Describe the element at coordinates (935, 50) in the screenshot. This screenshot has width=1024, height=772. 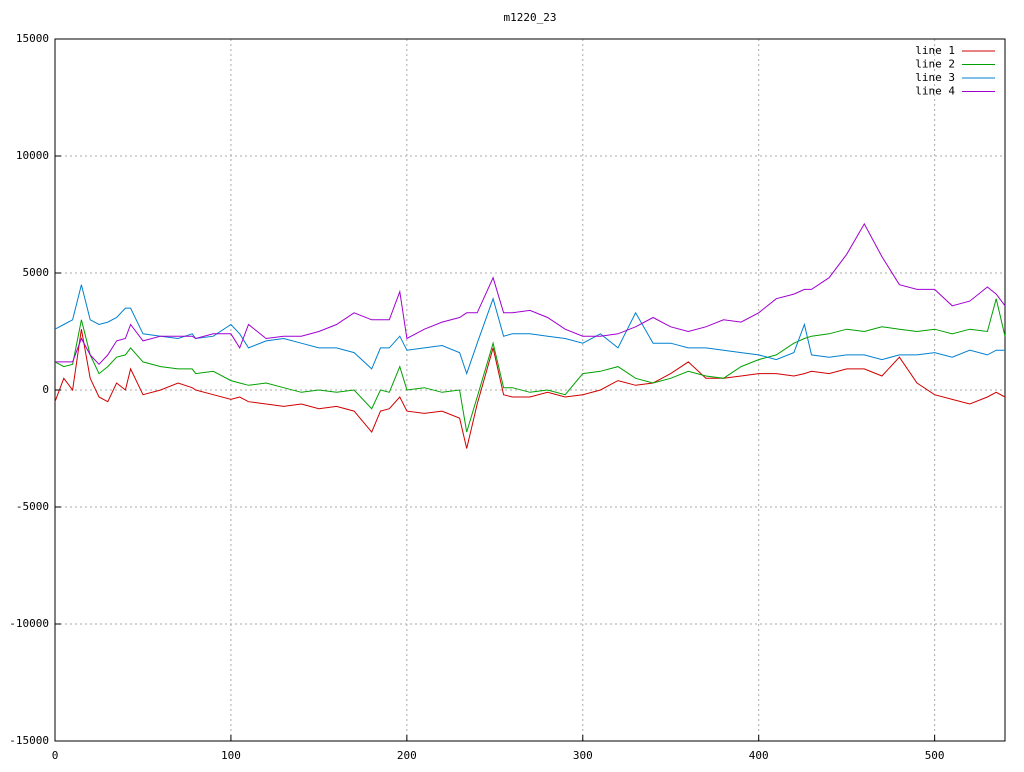
I see `legend-label: line 1` at that location.